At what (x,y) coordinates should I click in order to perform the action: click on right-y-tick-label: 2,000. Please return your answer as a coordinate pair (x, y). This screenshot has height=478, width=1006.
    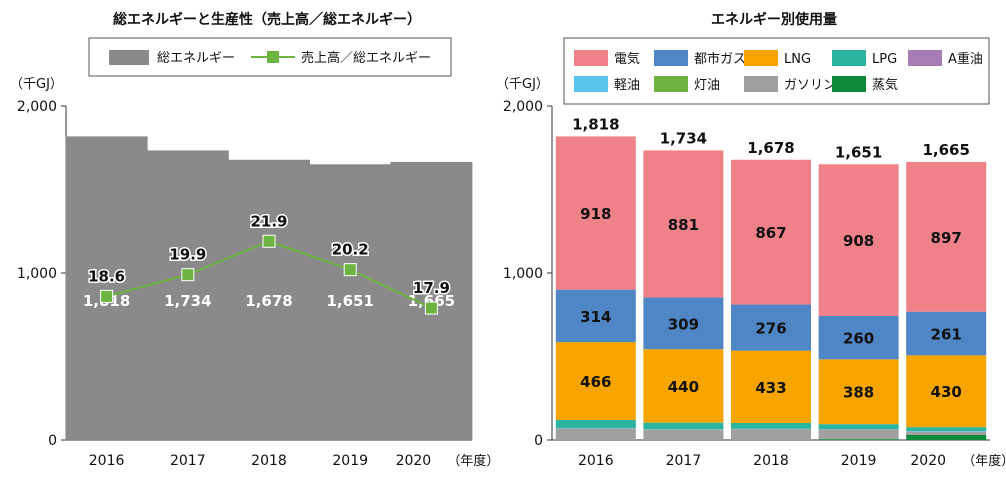
    Looking at the image, I should click on (523, 107).